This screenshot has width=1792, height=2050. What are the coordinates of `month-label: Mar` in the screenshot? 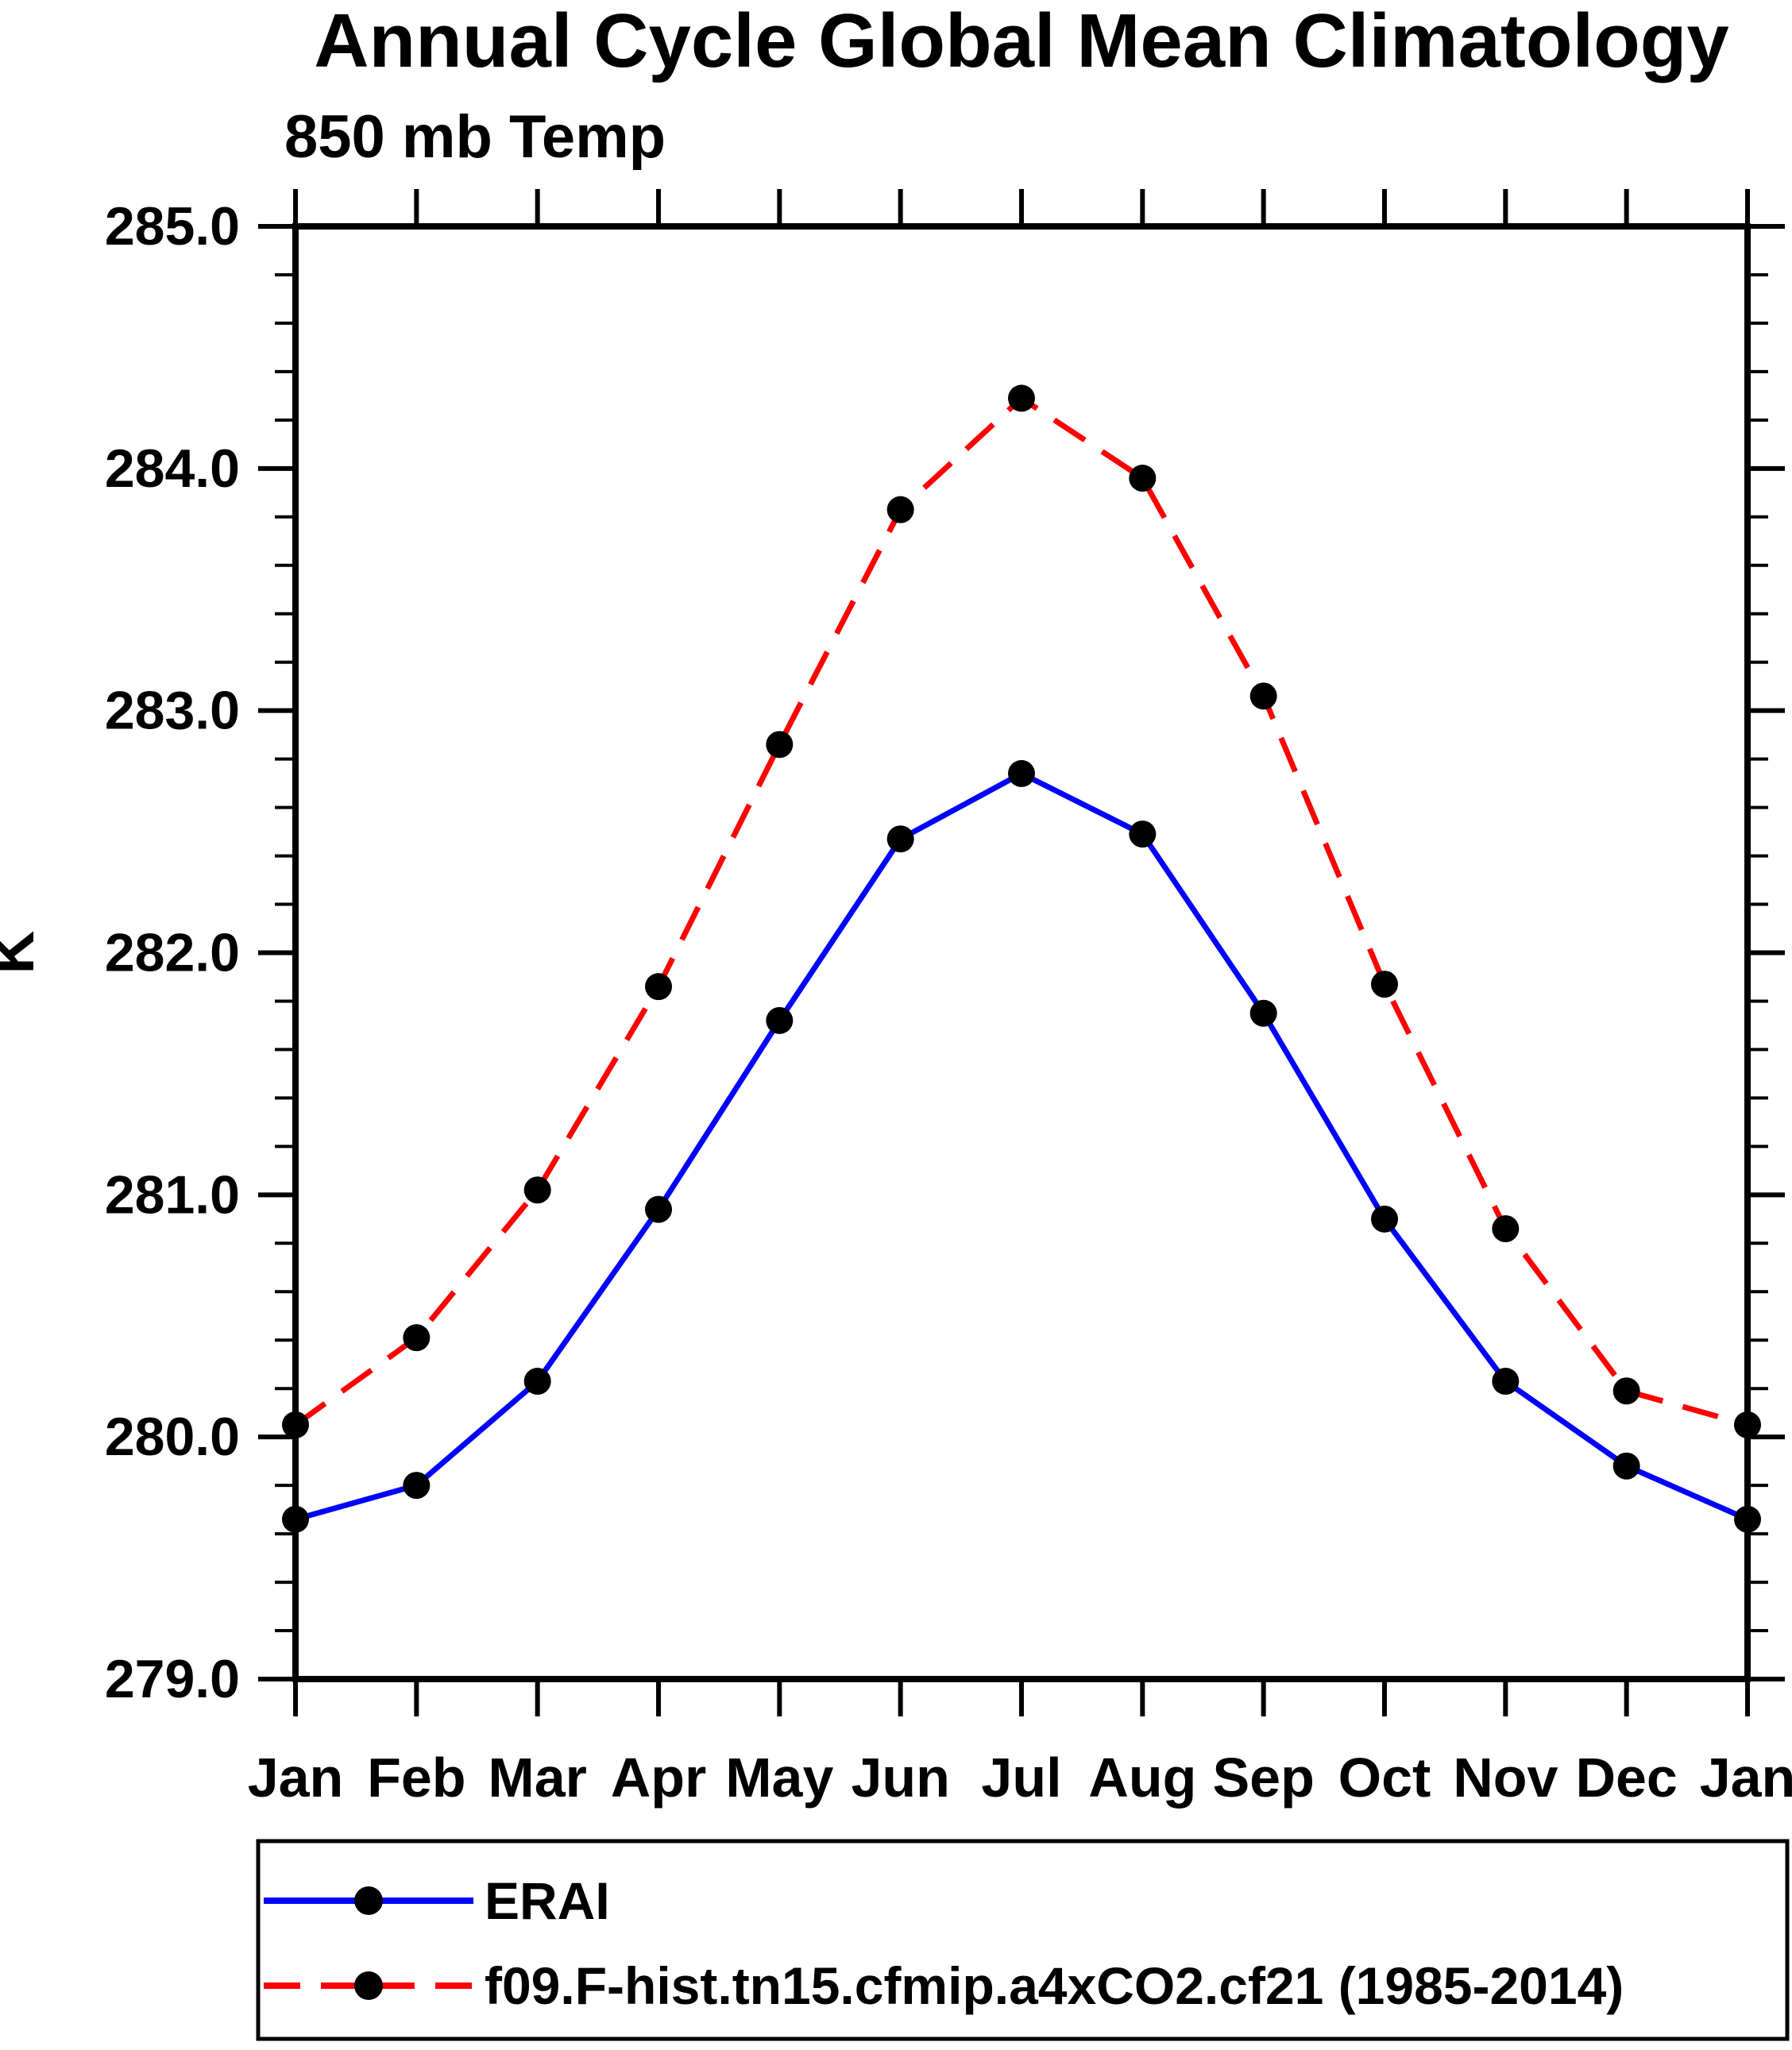 It's located at (537, 1778).